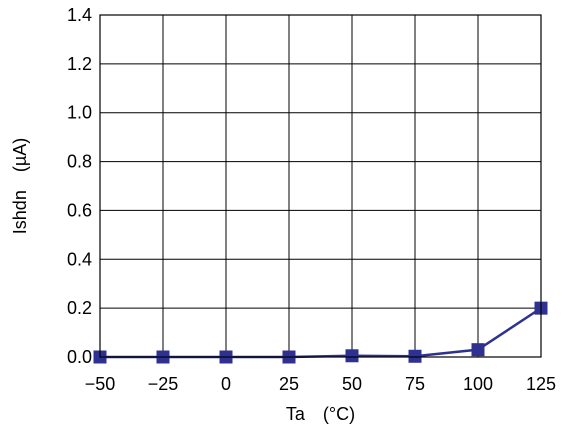 This screenshot has width=562, height=432. Describe the element at coordinates (320, 332) in the screenshot. I see `series-layer` at that location.